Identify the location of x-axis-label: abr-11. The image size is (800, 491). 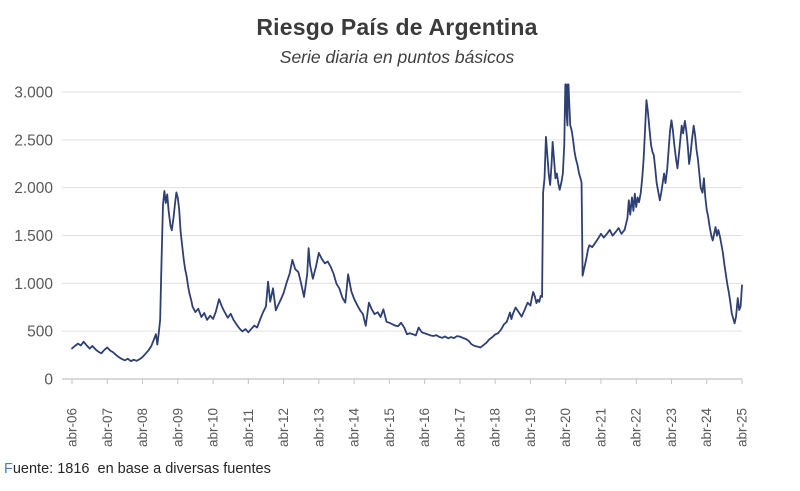
(248, 428).